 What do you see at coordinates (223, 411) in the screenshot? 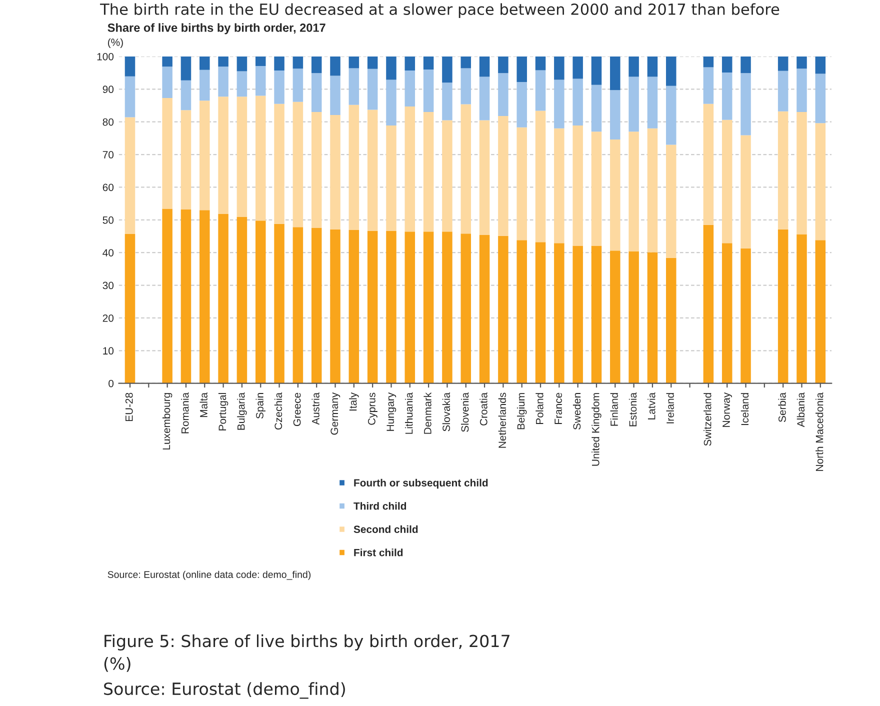
I see `x-tick-label: Portugal` at bounding box center [223, 411].